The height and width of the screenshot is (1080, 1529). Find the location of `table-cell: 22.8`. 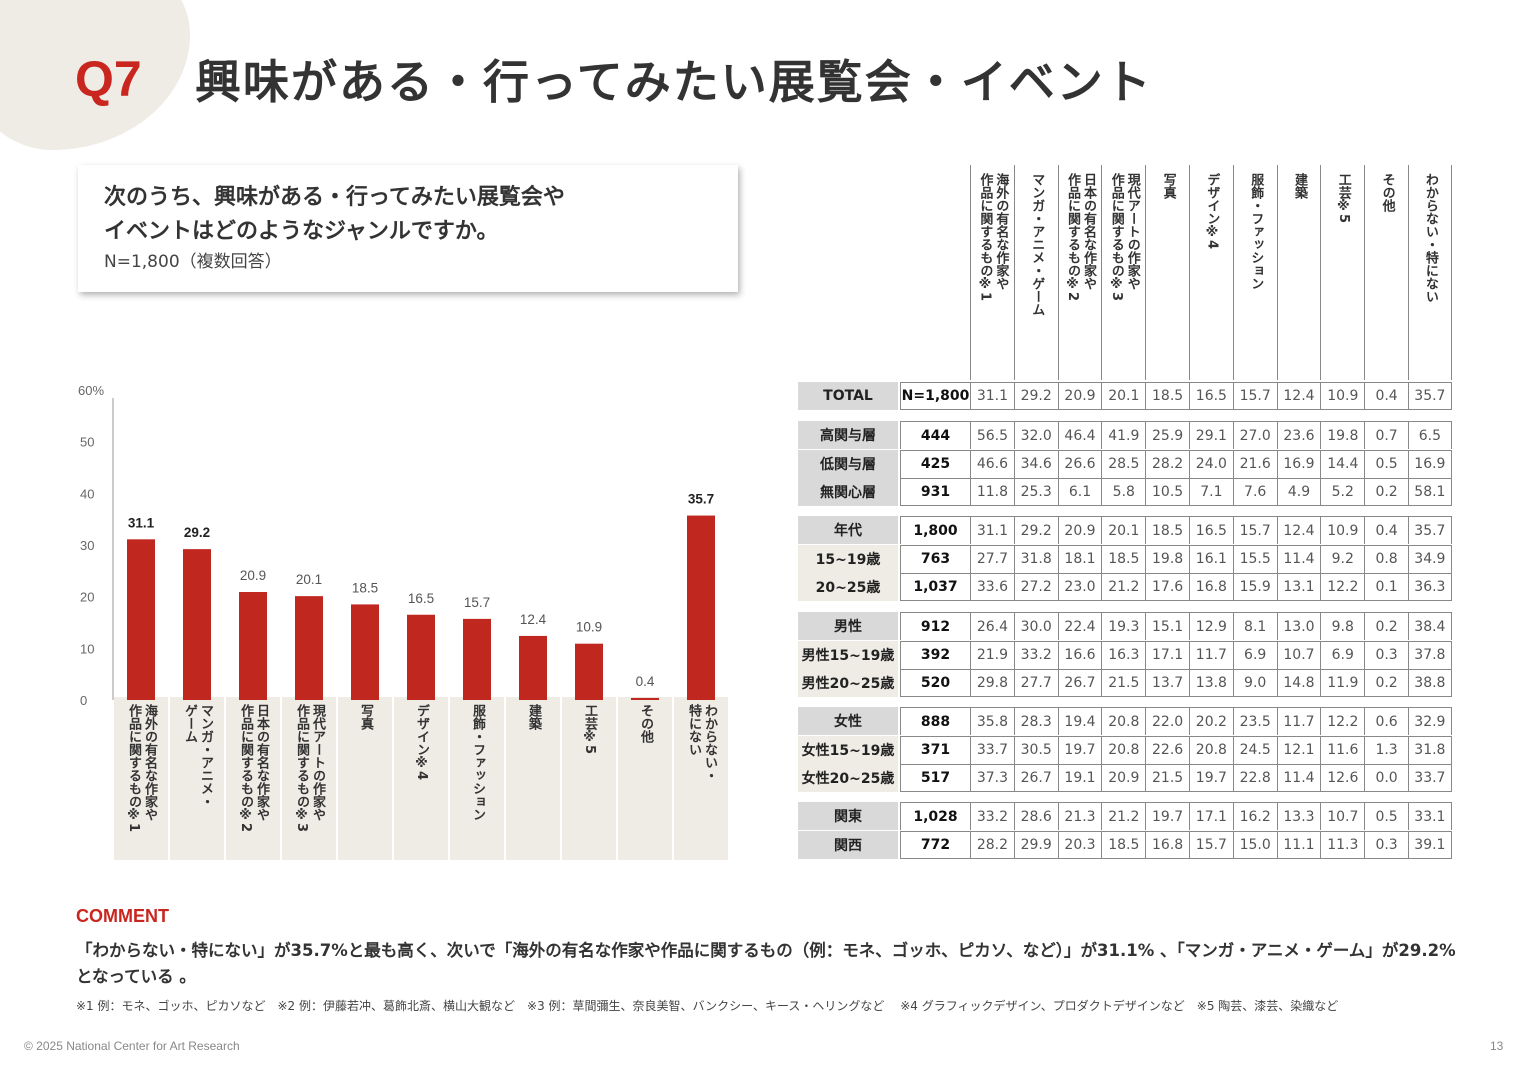

table-cell: 22.8 is located at coordinates (1254, 778).